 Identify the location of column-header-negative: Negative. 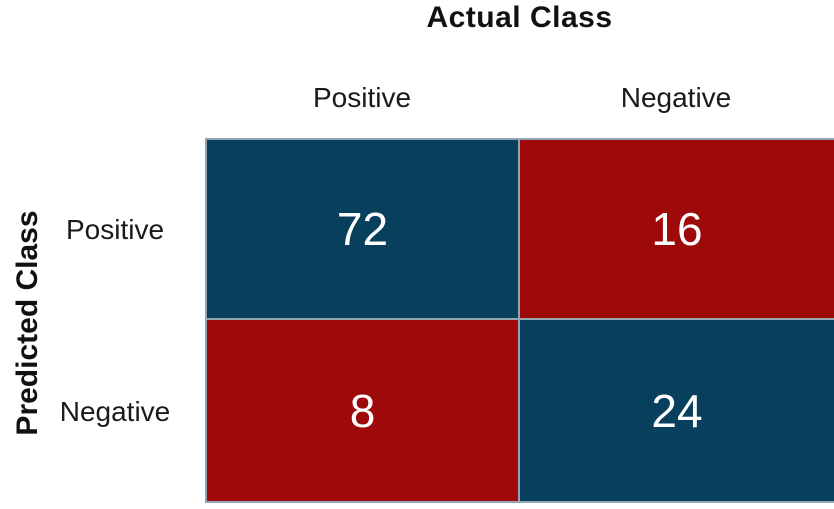
(676, 97).